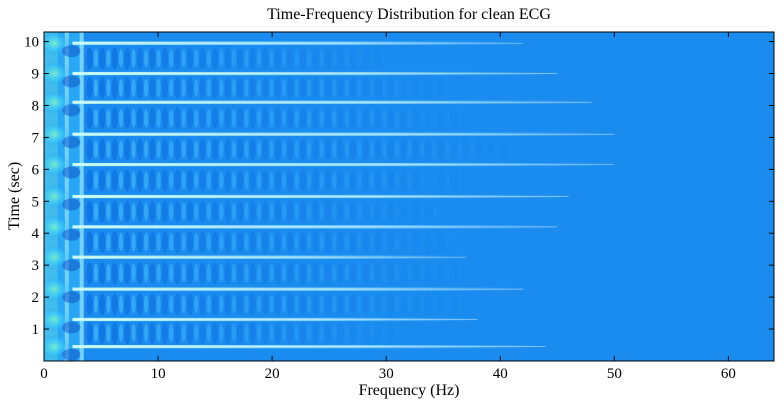 The image size is (784, 404). Describe the element at coordinates (158, 374) in the screenshot. I see `x-tick-label: 10` at that location.